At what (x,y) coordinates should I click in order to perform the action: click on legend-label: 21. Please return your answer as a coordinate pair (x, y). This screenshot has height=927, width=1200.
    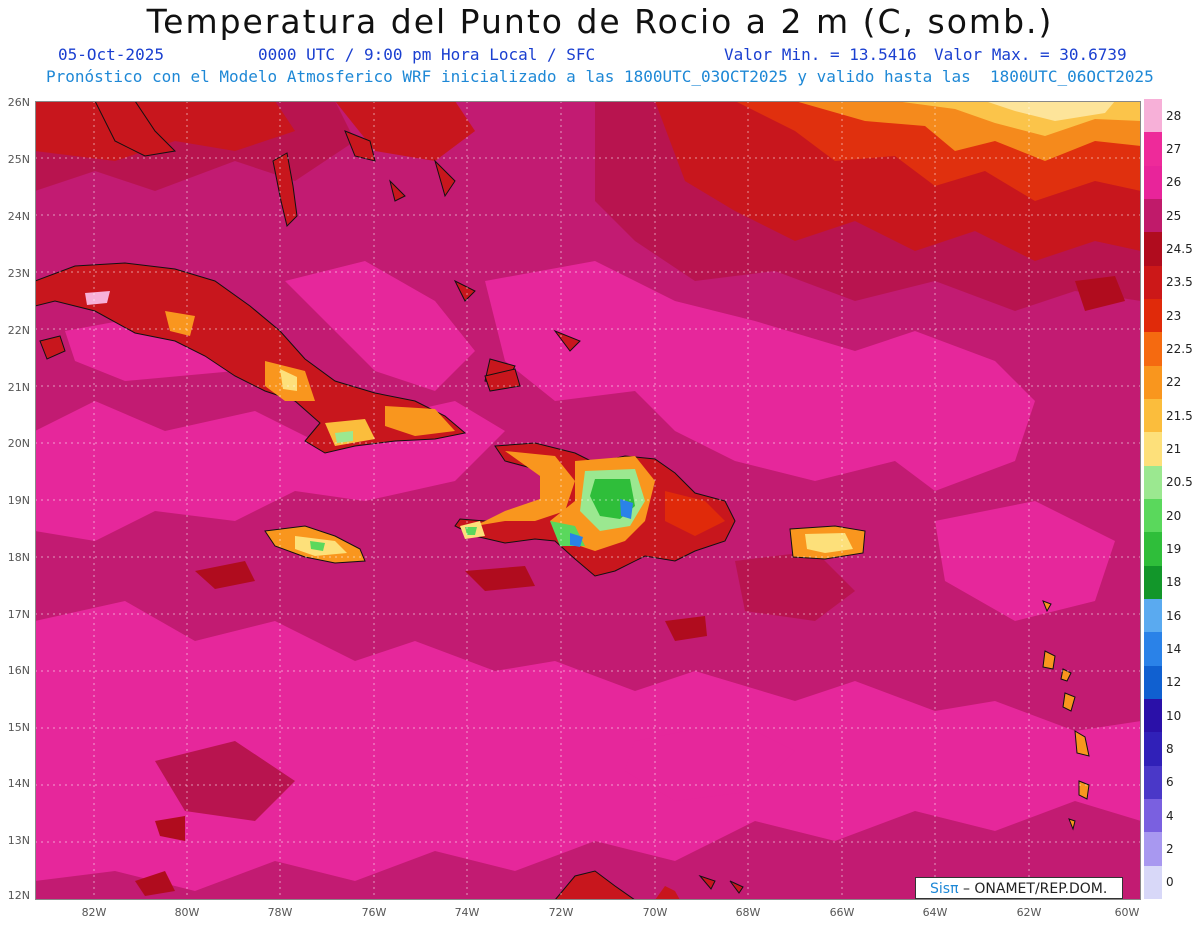
    Looking at the image, I should click on (1174, 449).